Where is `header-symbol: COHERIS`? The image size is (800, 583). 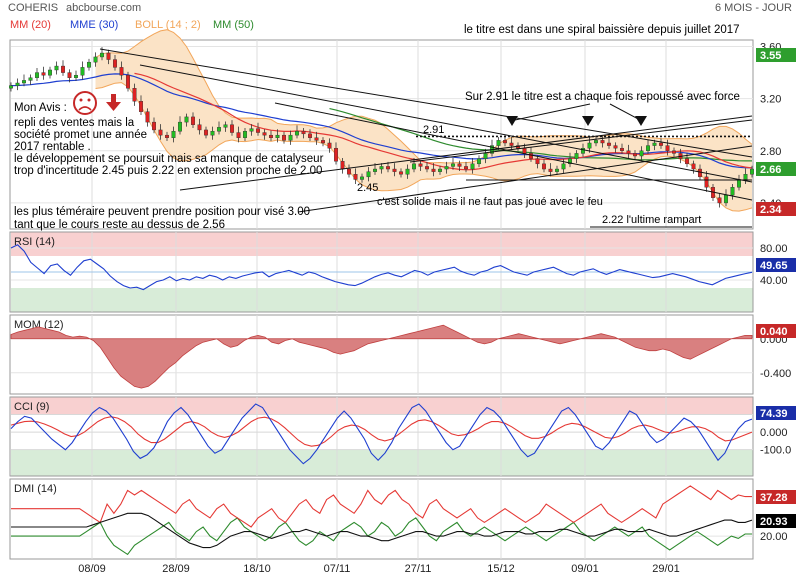 header-symbol: COHERIS is located at coordinates (33, 8).